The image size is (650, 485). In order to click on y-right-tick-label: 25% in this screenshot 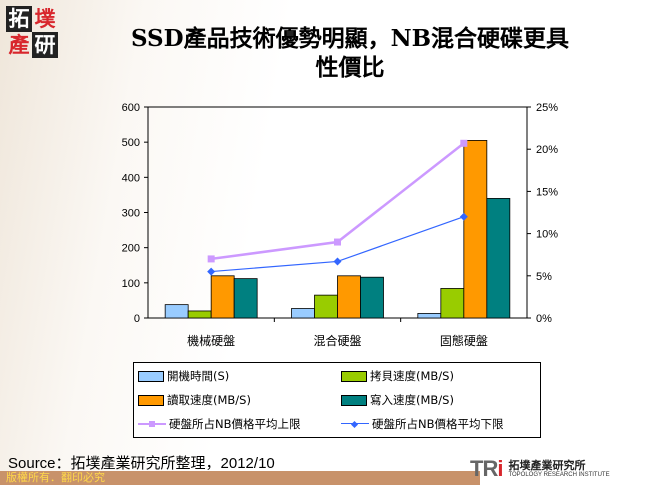, I will do `click(547, 108)`.